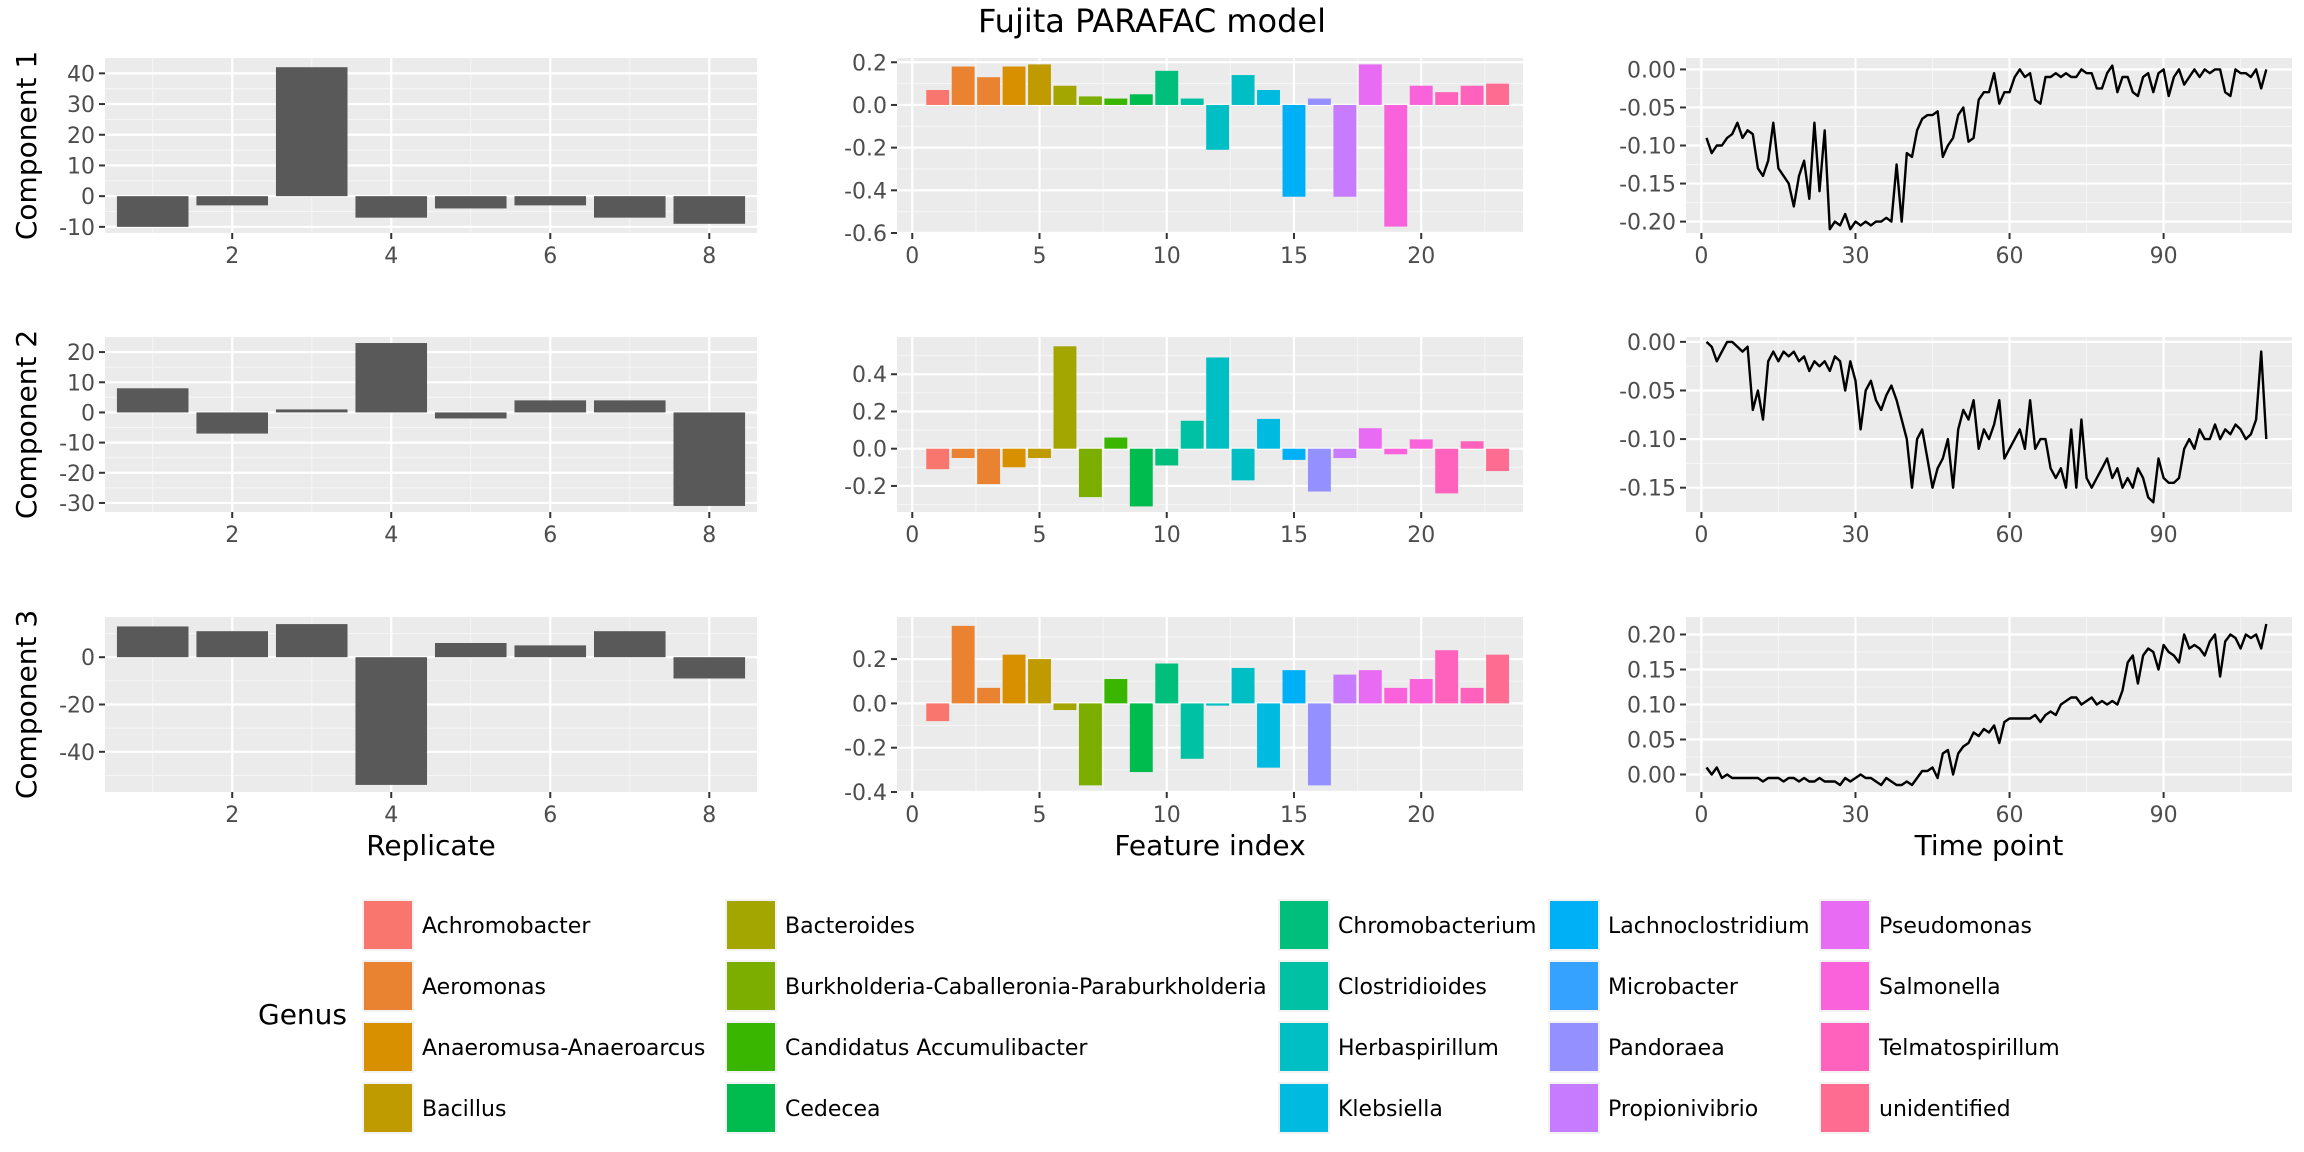  Describe the element at coordinates (803, 1108) in the screenshot. I see `legend-item-cedecea: Cedecea` at that location.